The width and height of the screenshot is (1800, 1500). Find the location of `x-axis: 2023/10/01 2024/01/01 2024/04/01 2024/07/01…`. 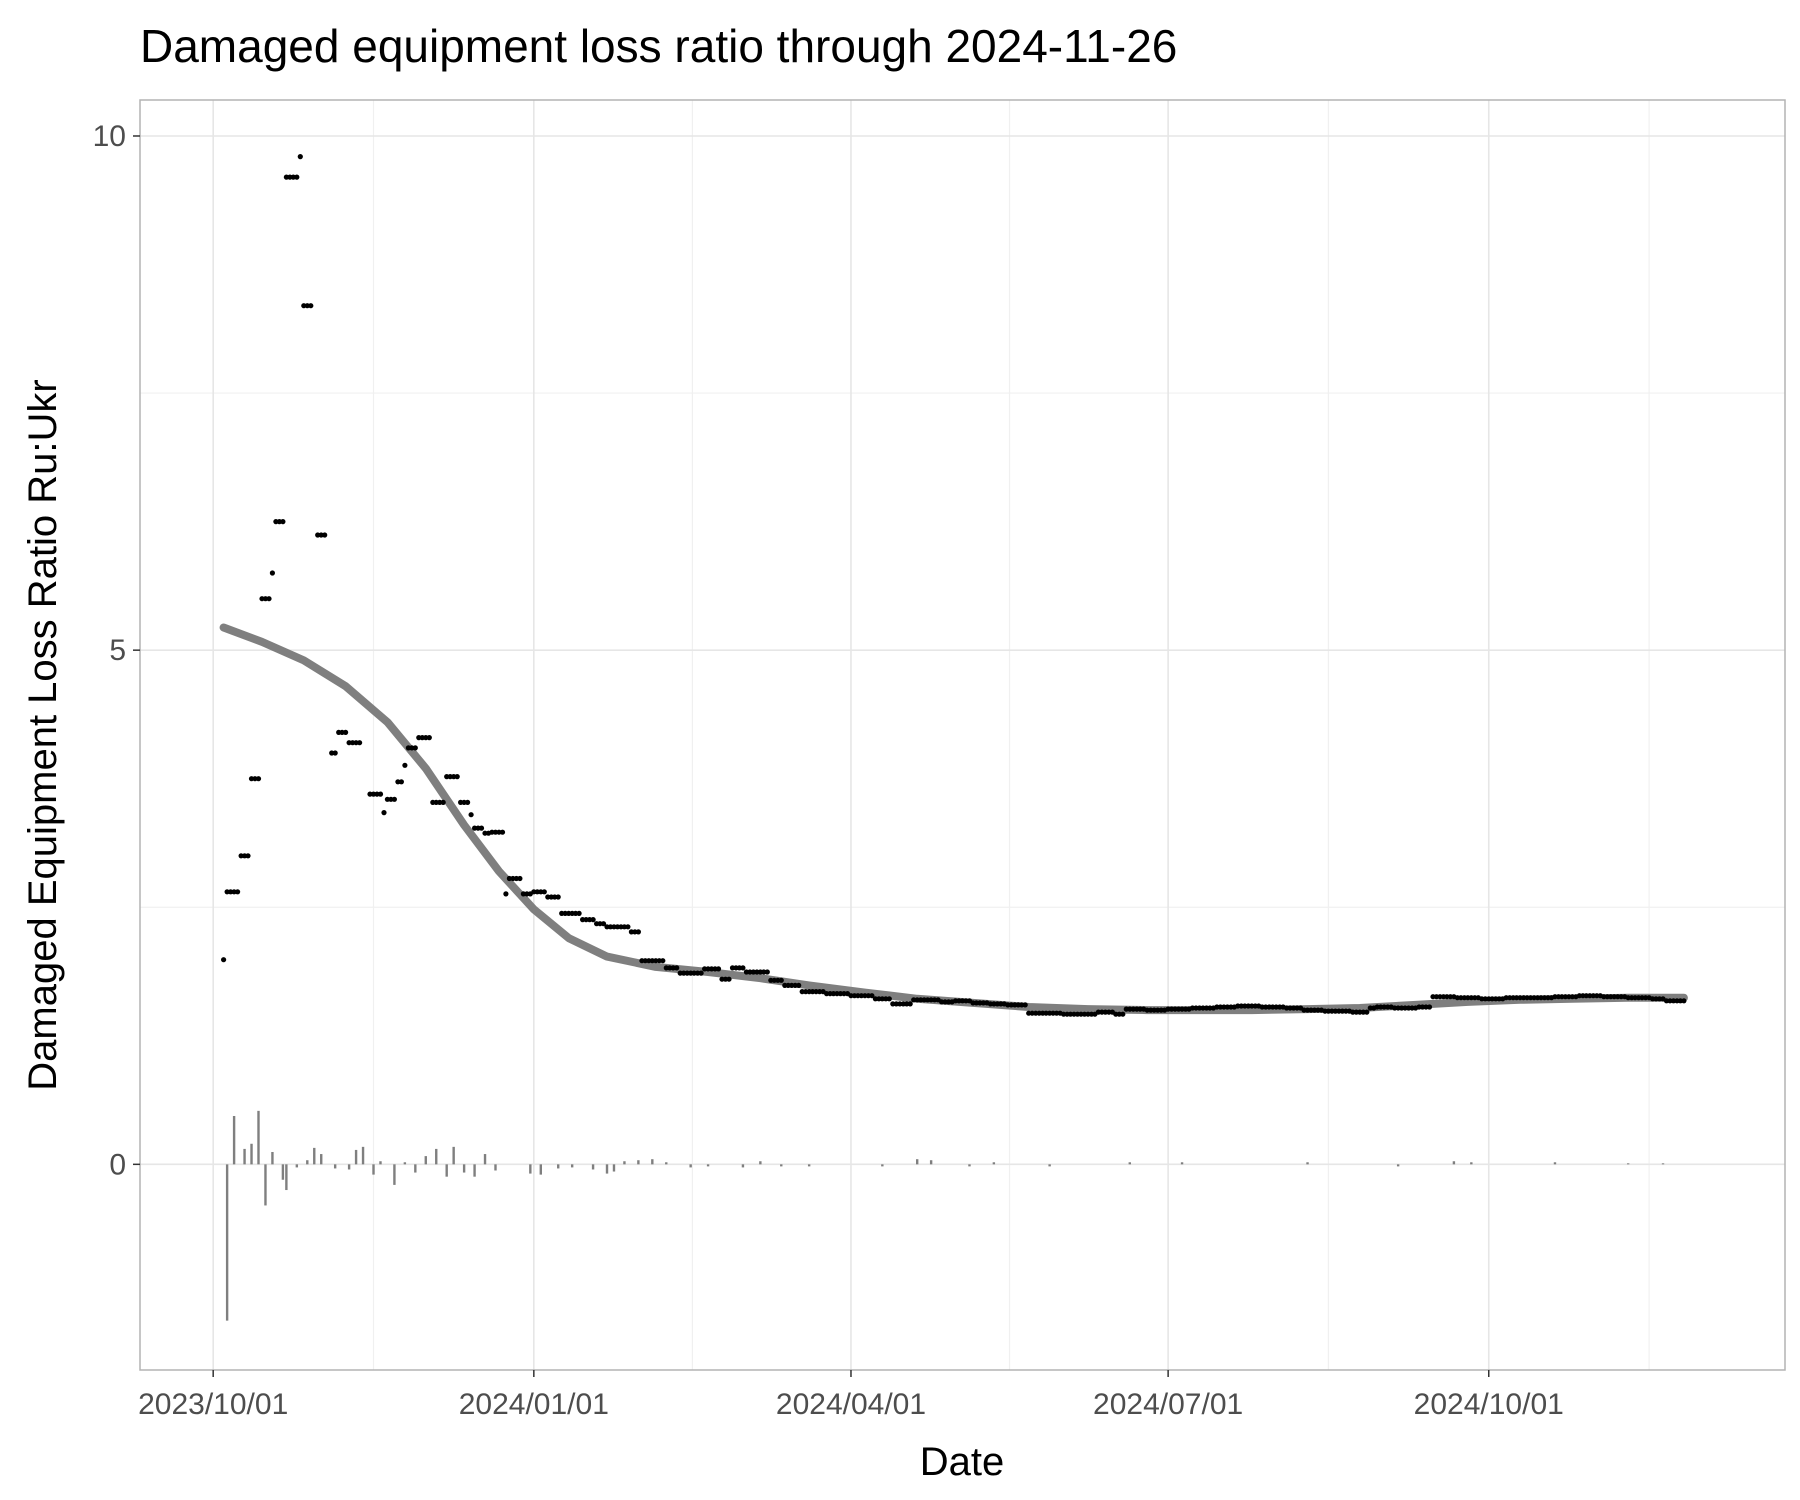

x-axis: 2023/10/01 2024/01/01 2024/04/01 2024/07/01… is located at coordinates (851, 1395).